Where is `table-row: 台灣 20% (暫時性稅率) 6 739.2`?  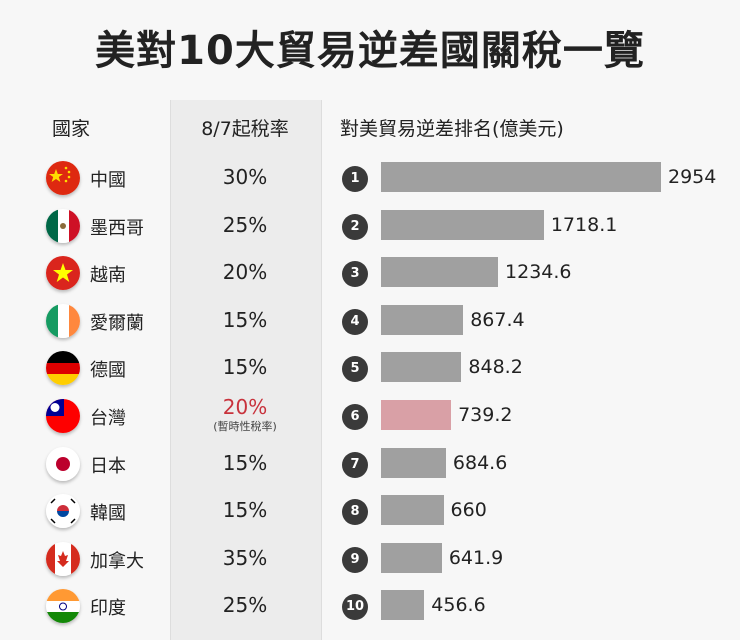
table-row: 台灣 20% (暫時性稅率) 6 739.2 is located at coordinates (370, 415).